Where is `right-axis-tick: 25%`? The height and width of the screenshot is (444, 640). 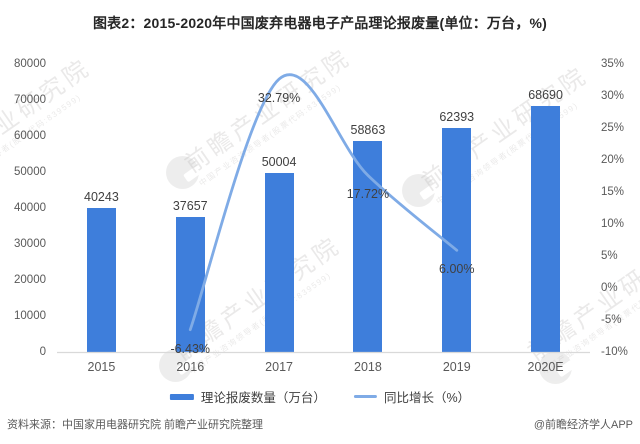
right-axis-tick: 25% is located at coordinates (613, 127).